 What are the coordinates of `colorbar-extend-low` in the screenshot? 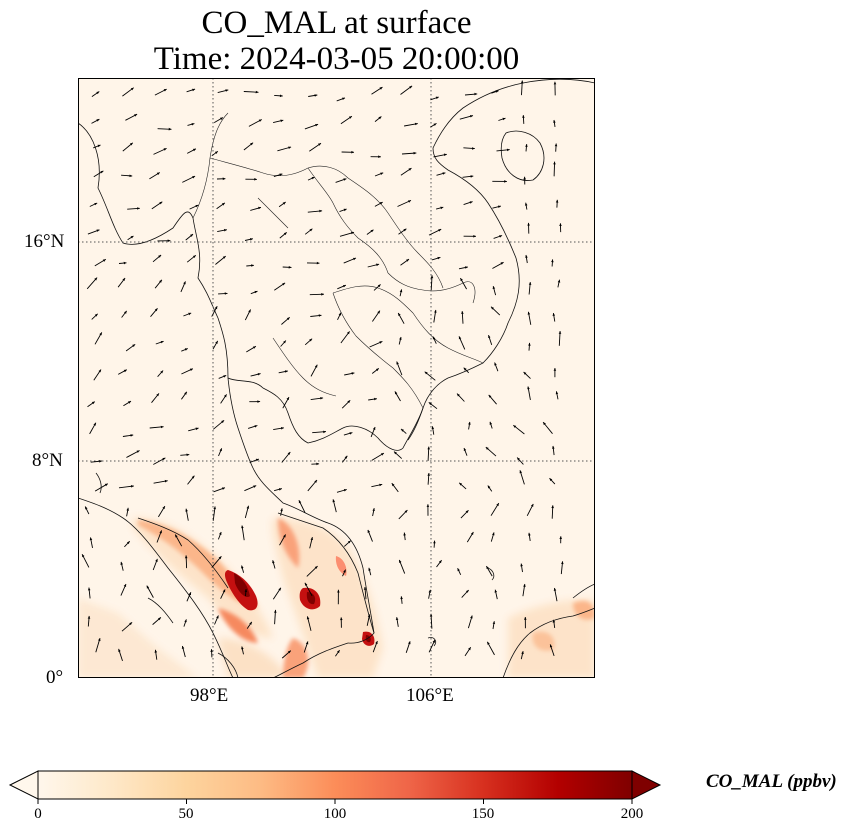 It's located at (23, 785).